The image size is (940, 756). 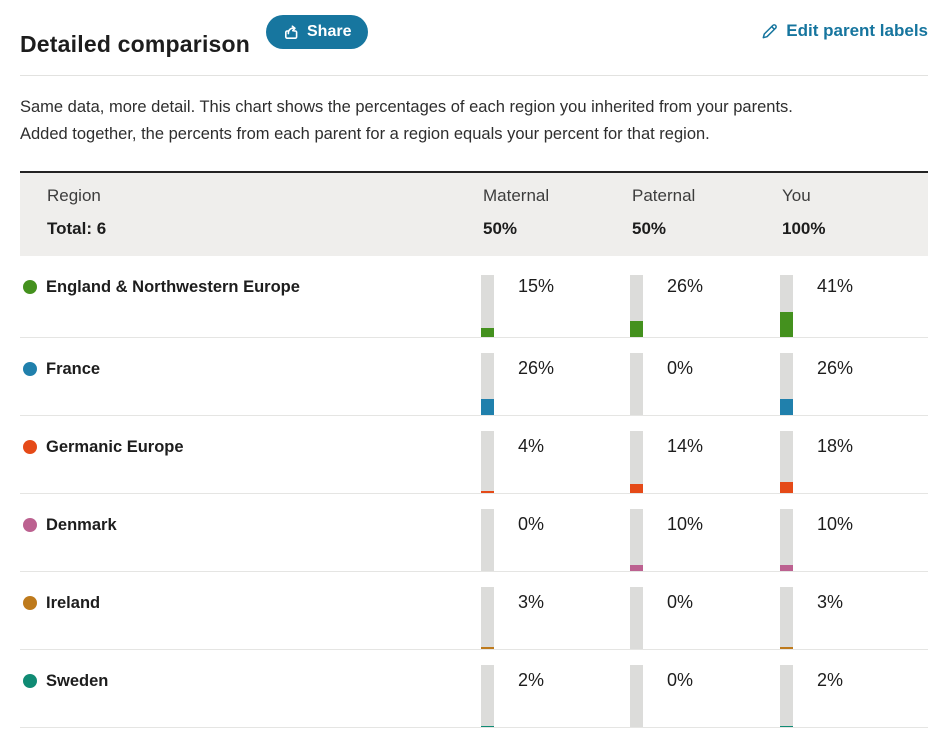 I want to click on maternal-percent: 26%, so click(x=536, y=368).